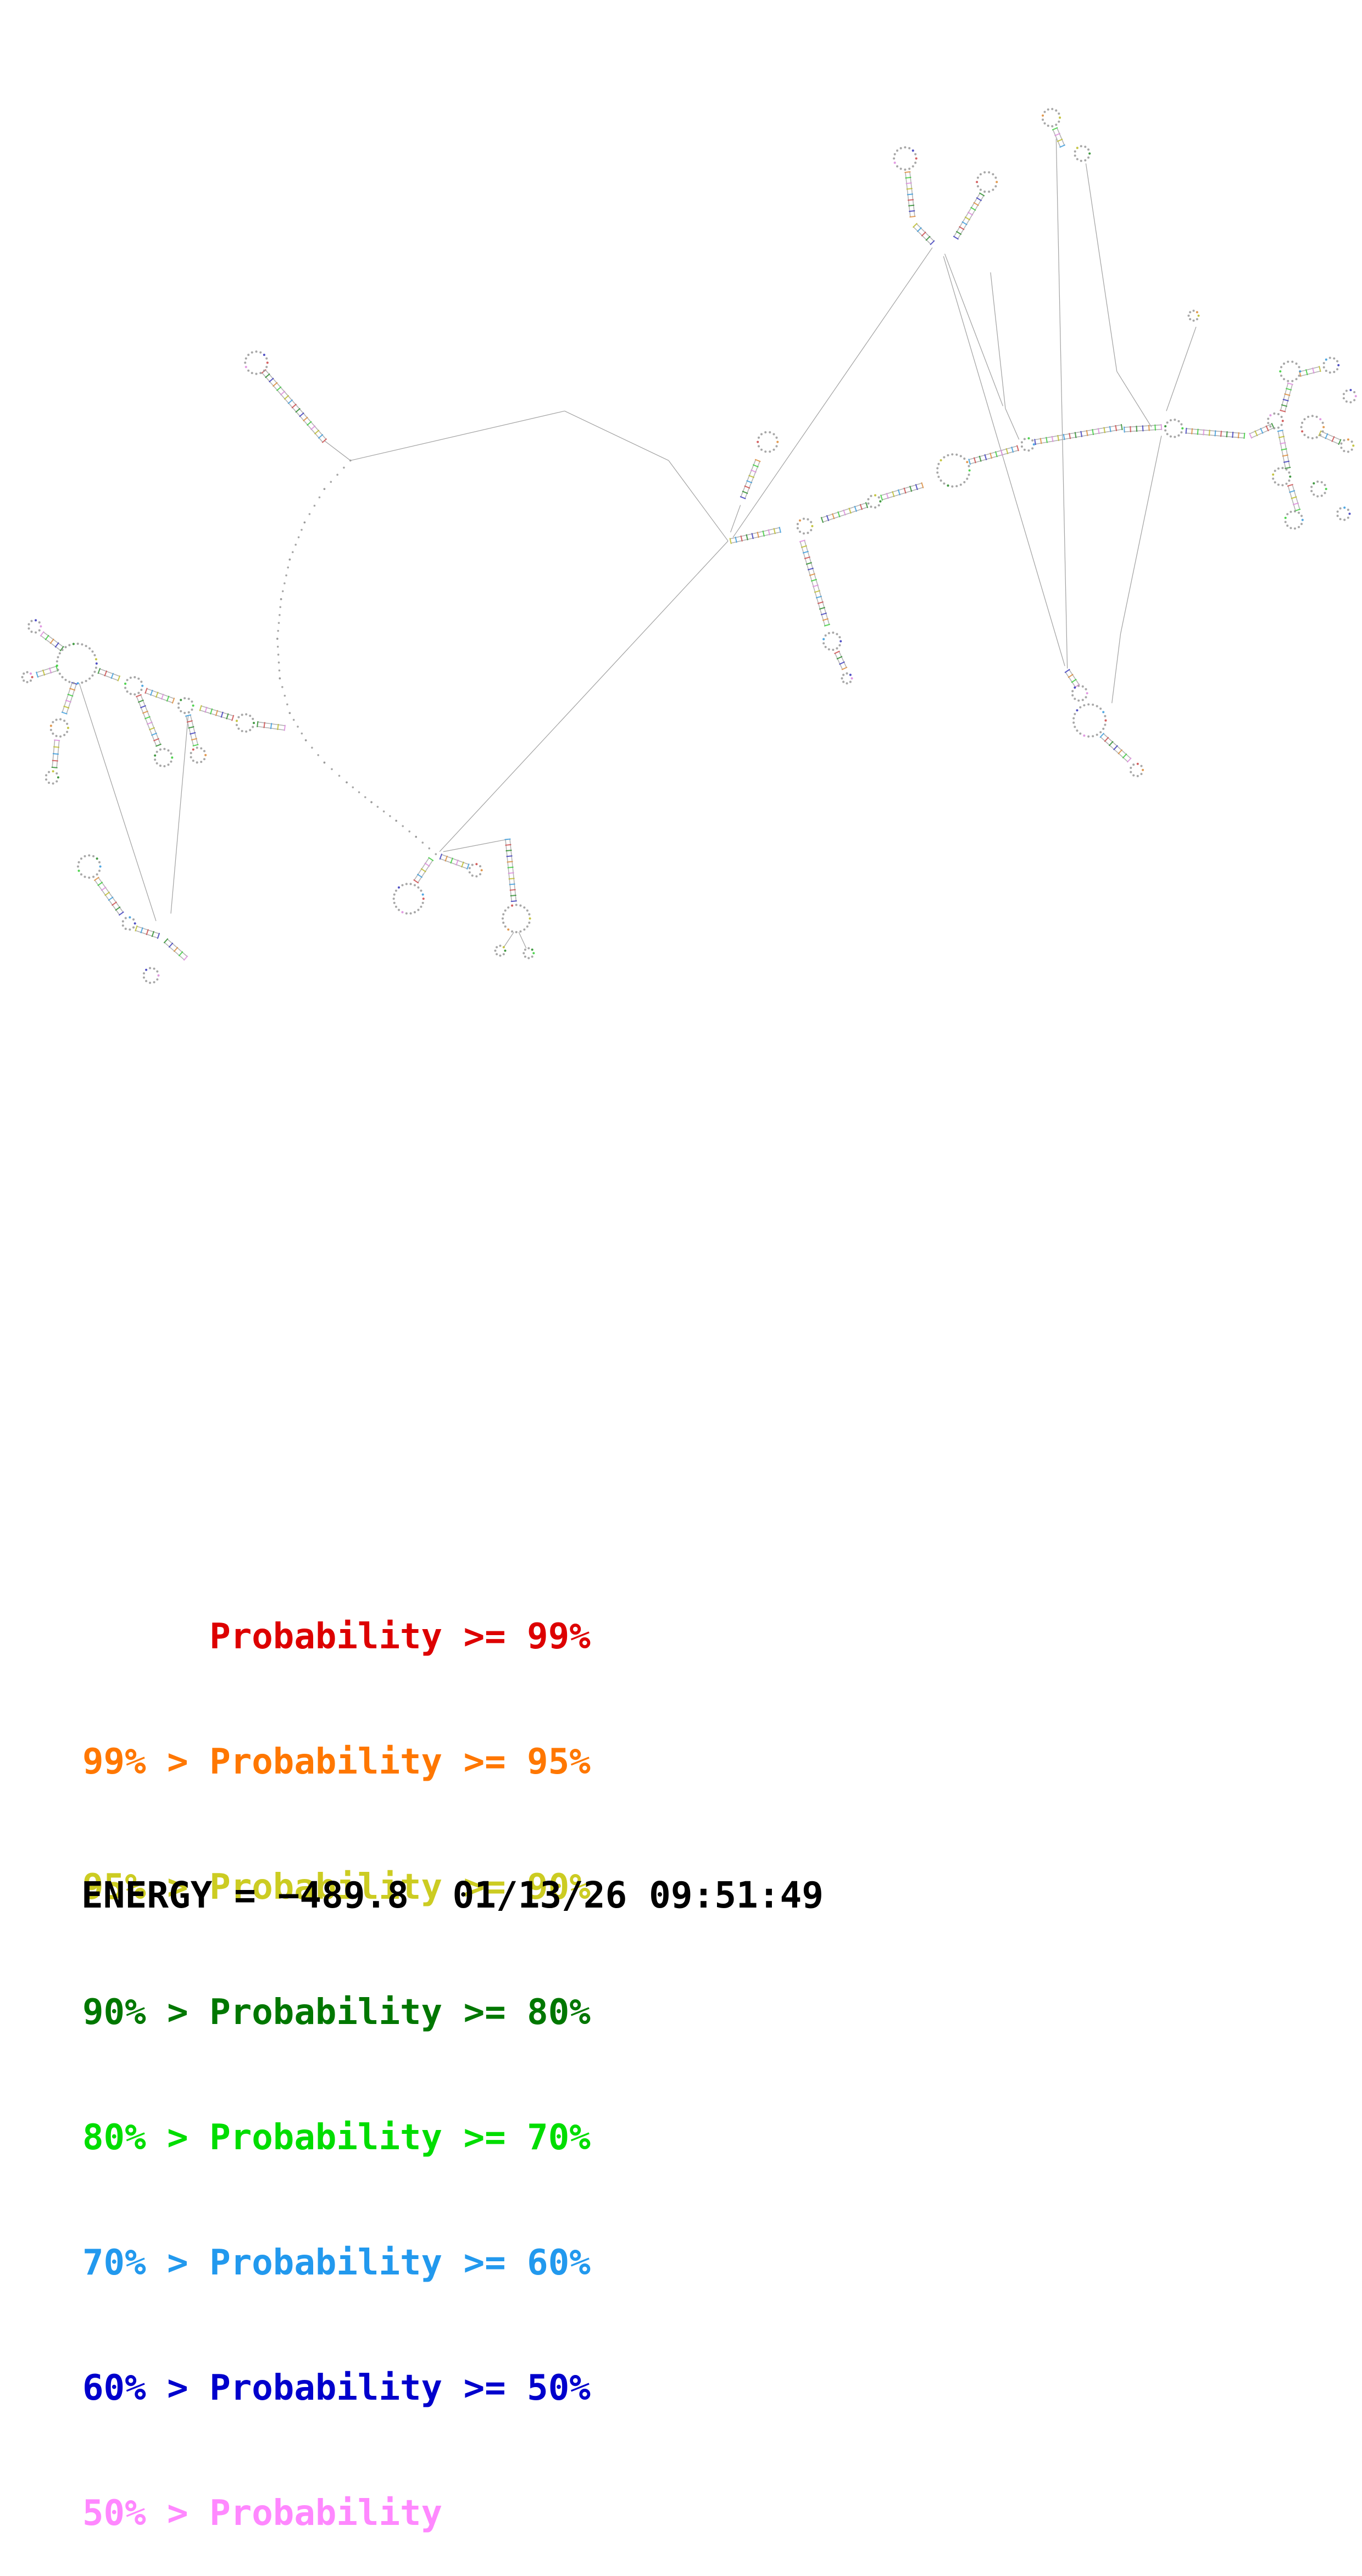  What do you see at coordinates (262, 2513) in the screenshot?
I see `legend-row: 50% > Probability` at bounding box center [262, 2513].